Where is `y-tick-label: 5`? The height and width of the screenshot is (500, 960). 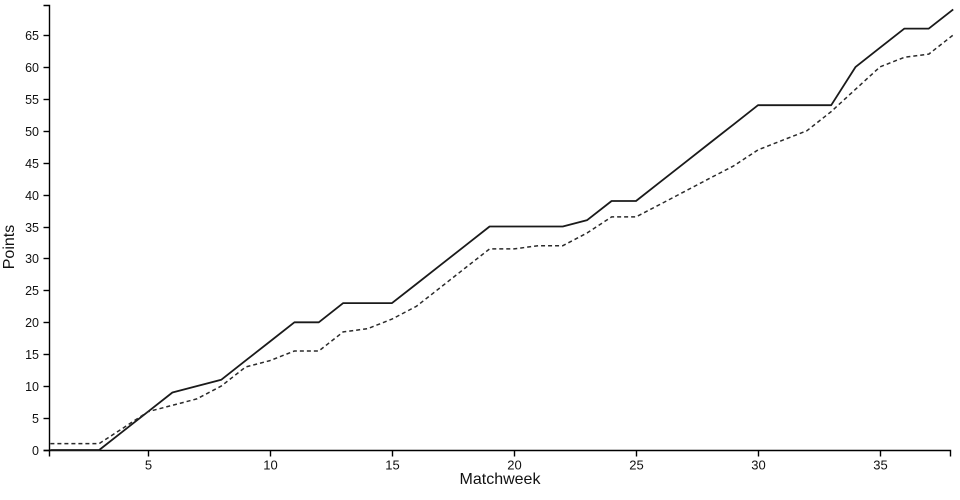 y-tick-label: 5 is located at coordinates (35, 419).